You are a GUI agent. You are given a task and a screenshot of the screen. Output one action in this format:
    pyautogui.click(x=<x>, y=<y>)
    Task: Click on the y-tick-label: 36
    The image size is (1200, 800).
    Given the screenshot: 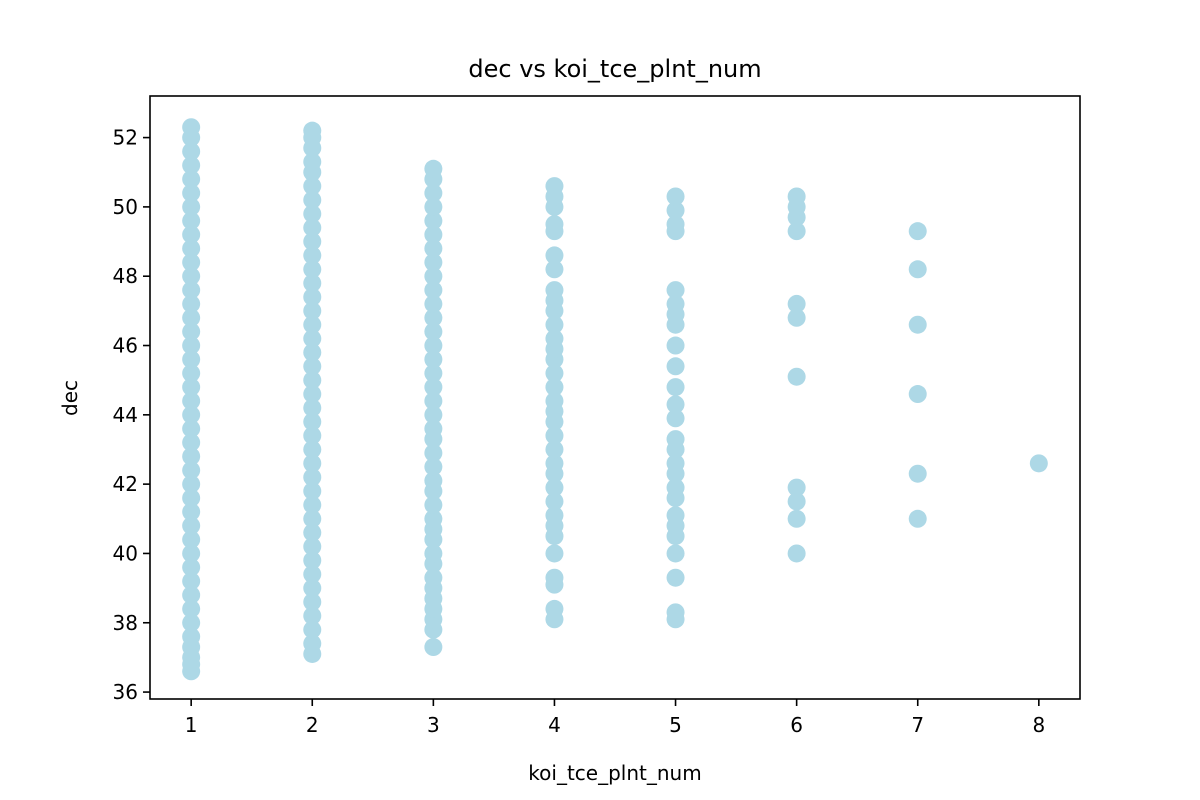 What is the action you would take?
    pyautogui.click(x=125, y=692)
    